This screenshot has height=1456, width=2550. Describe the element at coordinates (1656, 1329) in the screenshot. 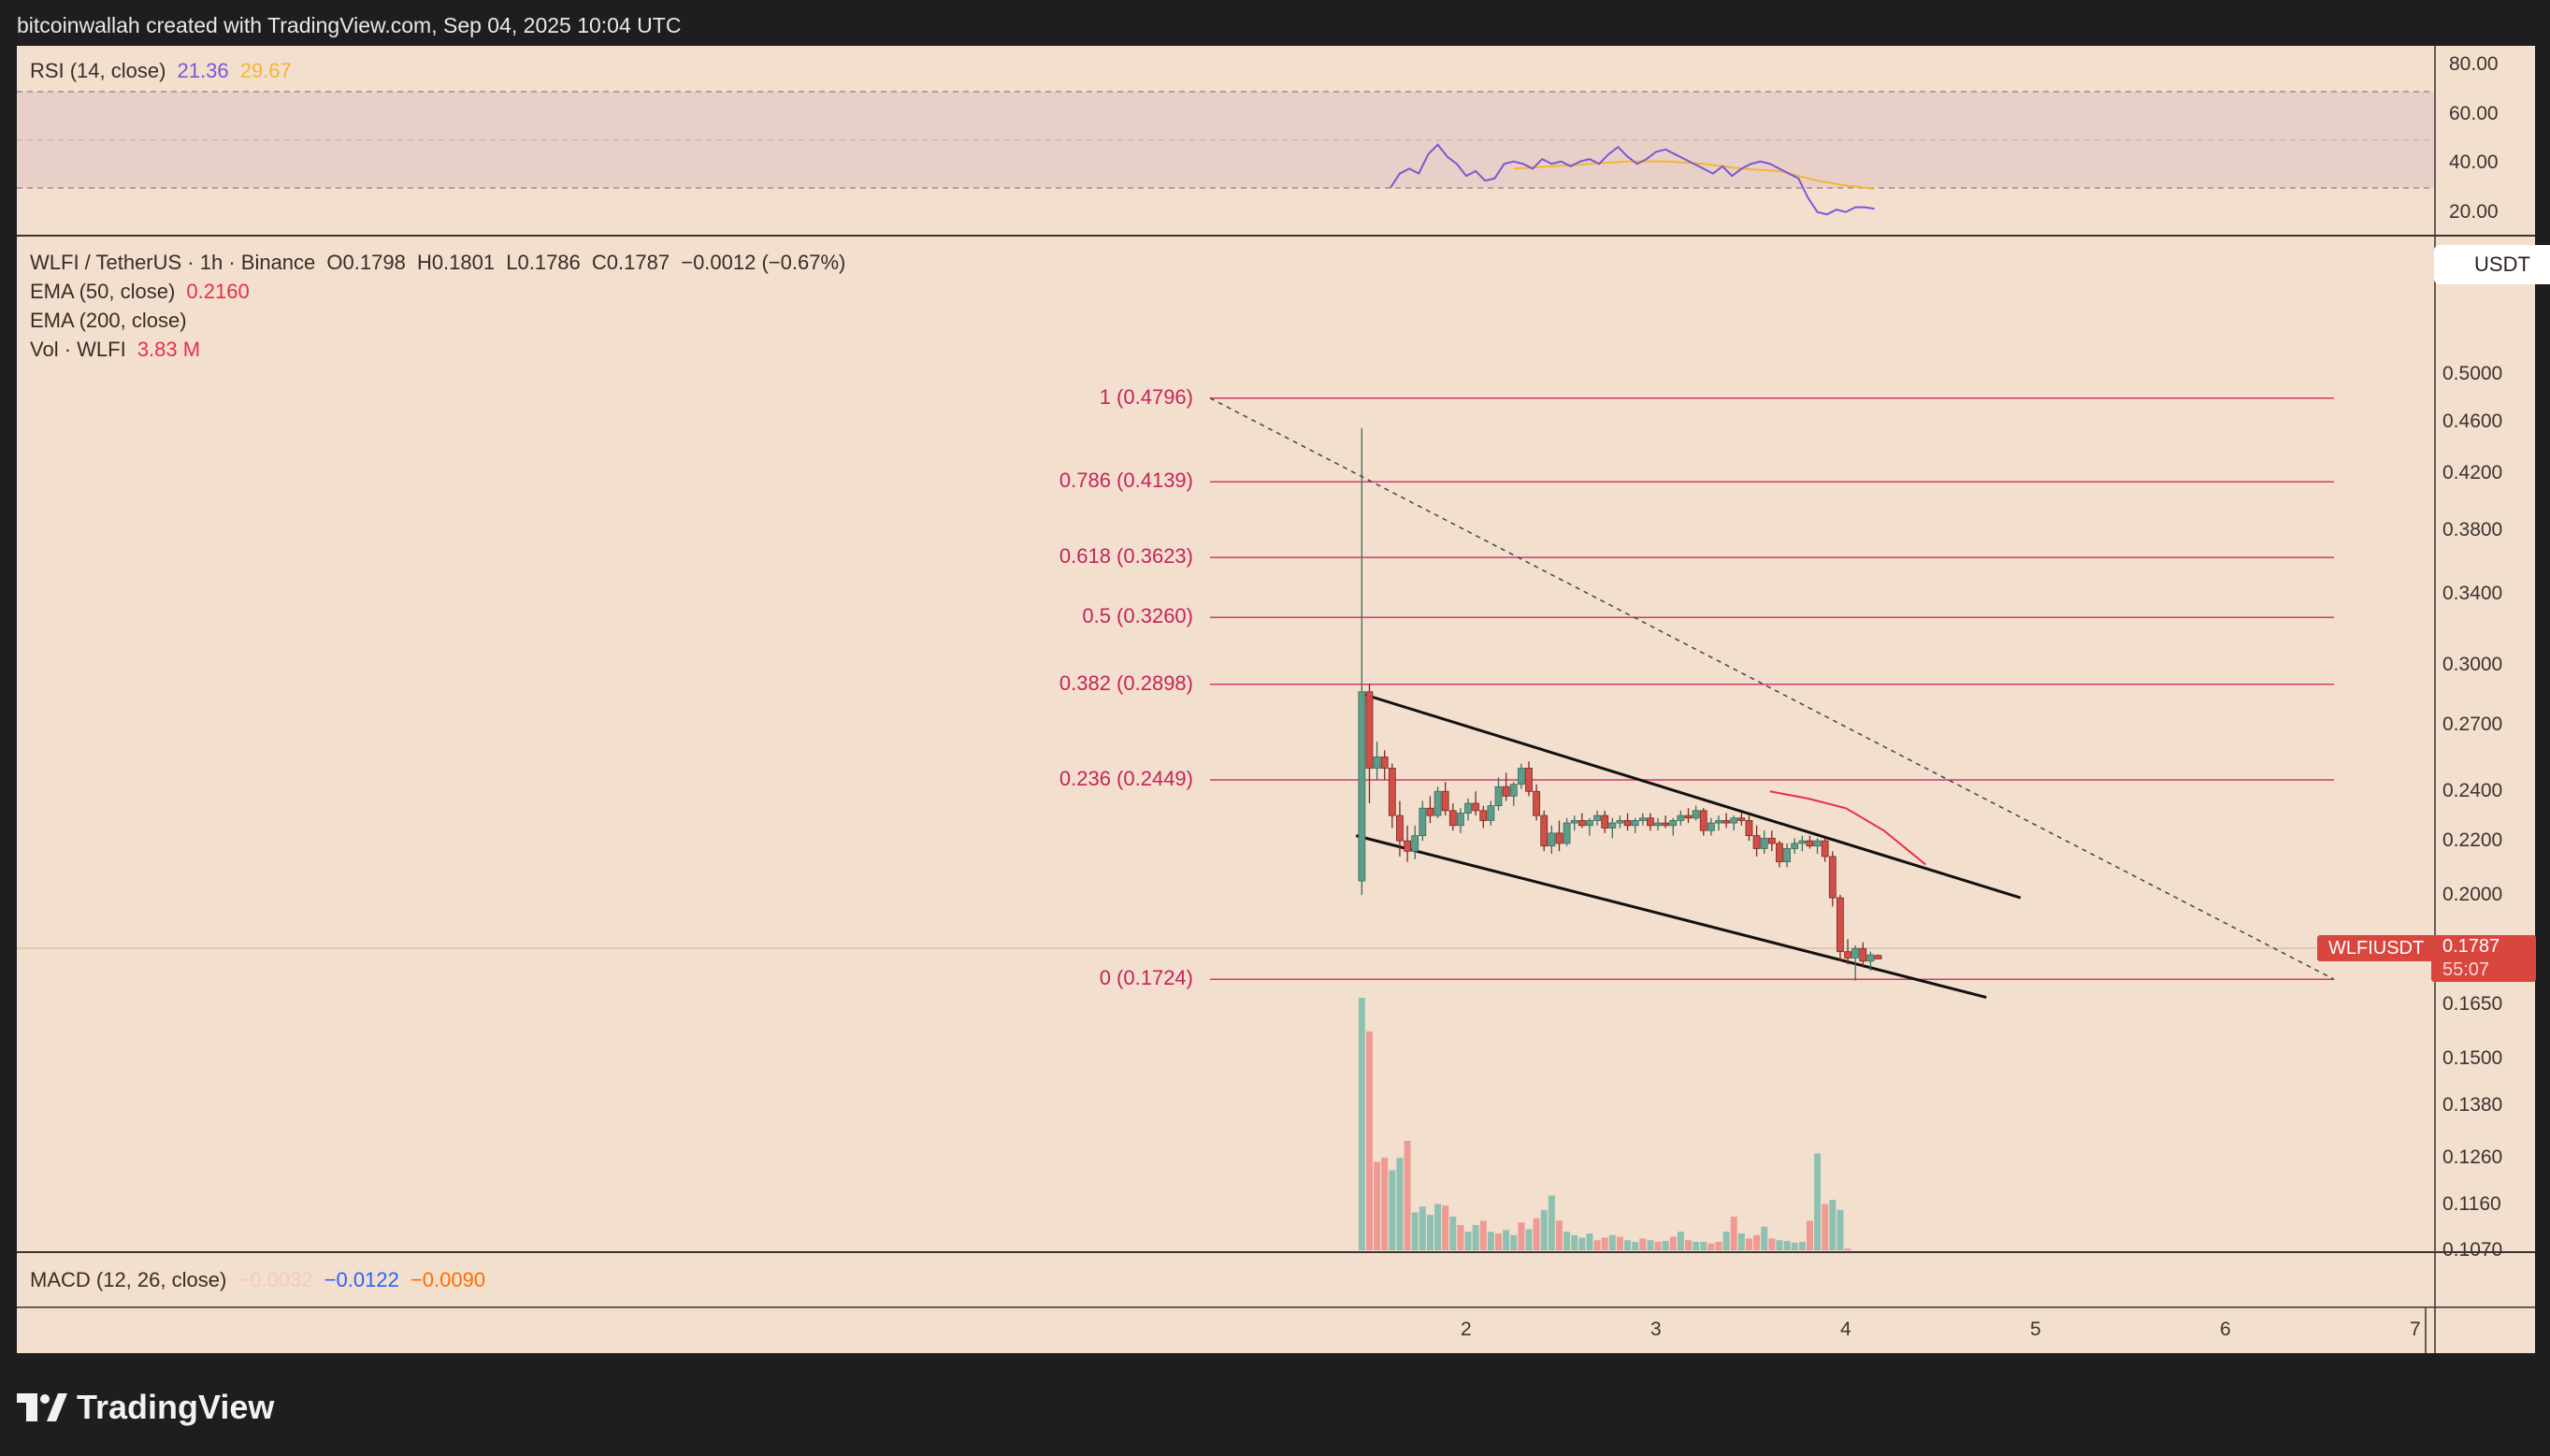

I see `time-tick-label: 3` at that location.